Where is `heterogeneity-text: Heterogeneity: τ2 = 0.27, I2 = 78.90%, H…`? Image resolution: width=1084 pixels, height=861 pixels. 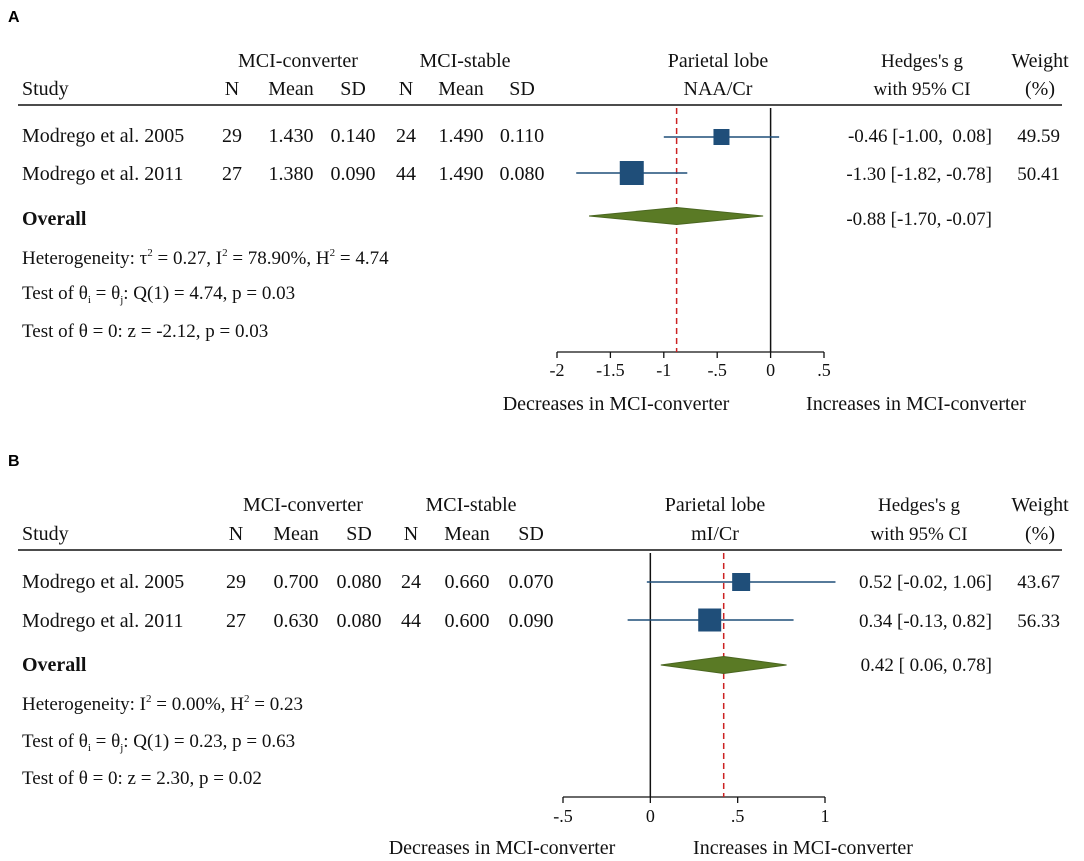
heterogeneity-text: Heterogeneity: τ2 = 0.27, I2 = 78.90%, H… is located at coordinates (205, 258).